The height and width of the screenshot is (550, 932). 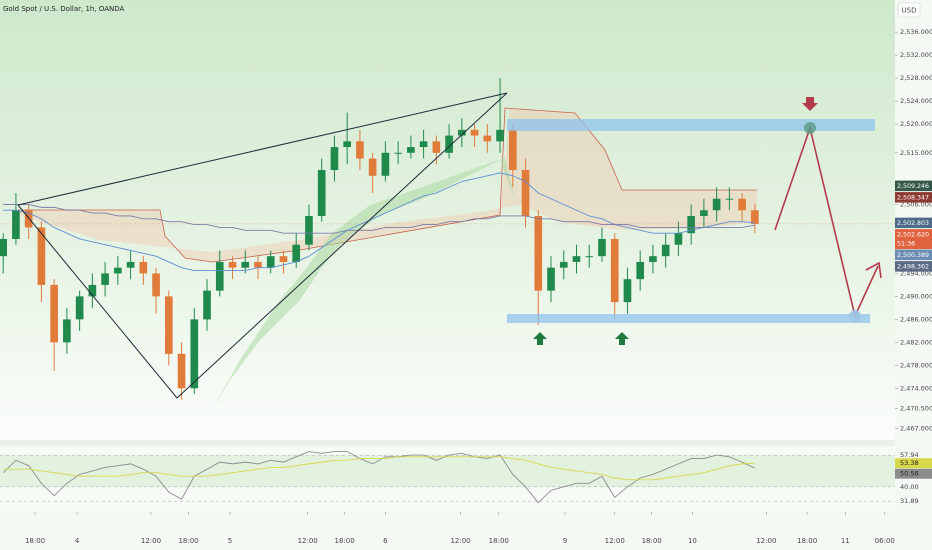 I want to click on price-badge-label: 2,498.362, so click(x=913, y=266).